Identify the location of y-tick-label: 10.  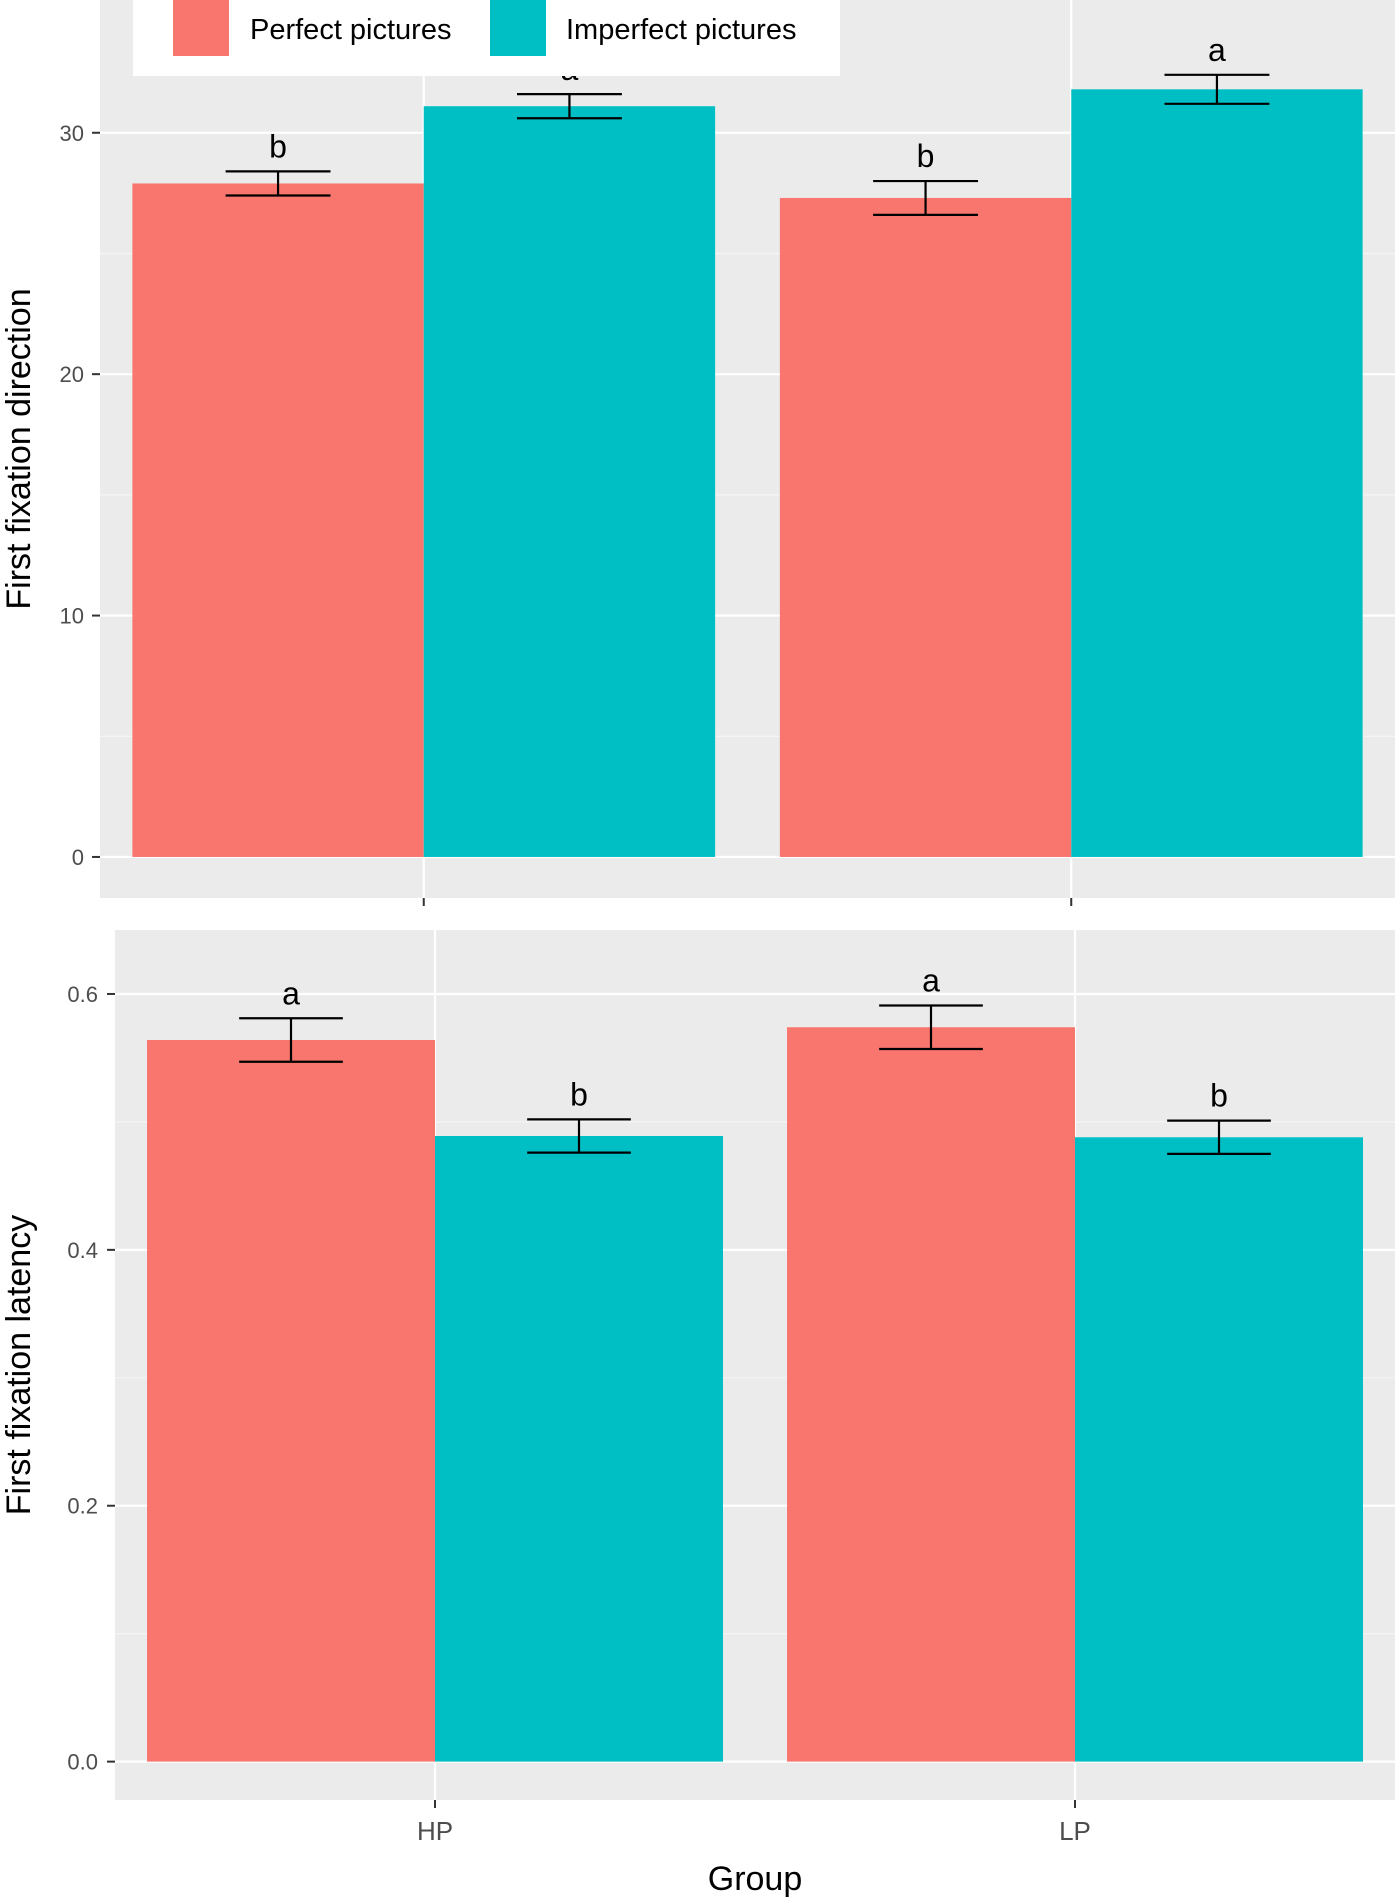
(72, 616).